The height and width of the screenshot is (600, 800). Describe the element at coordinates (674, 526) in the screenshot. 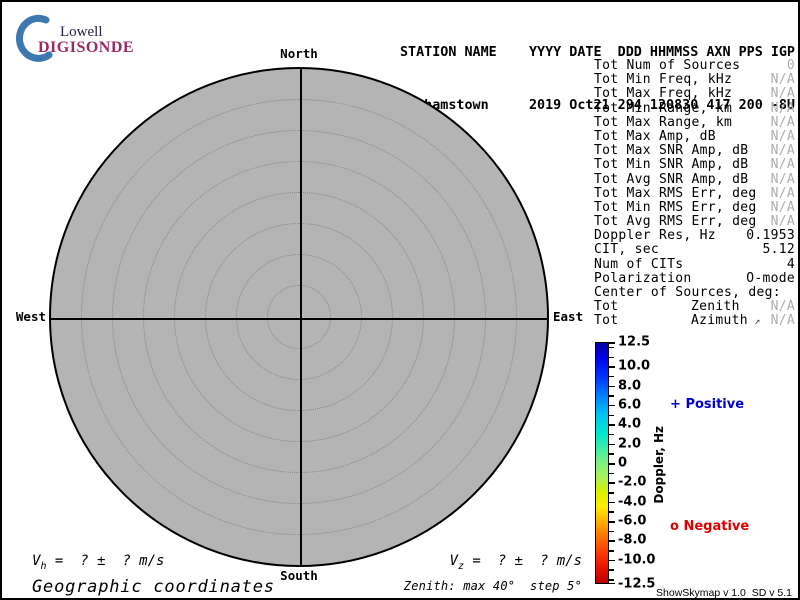

I see `circle-icon: o` at that location.